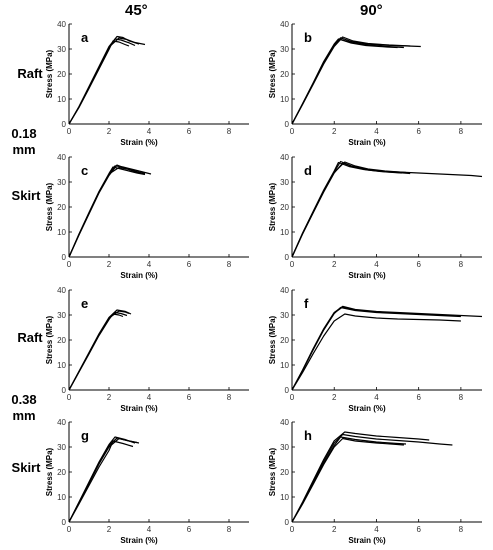  Describe the element at coordinates (30, 73) in the screenshot. I see `row-label-raft-1: Raft` at that location.